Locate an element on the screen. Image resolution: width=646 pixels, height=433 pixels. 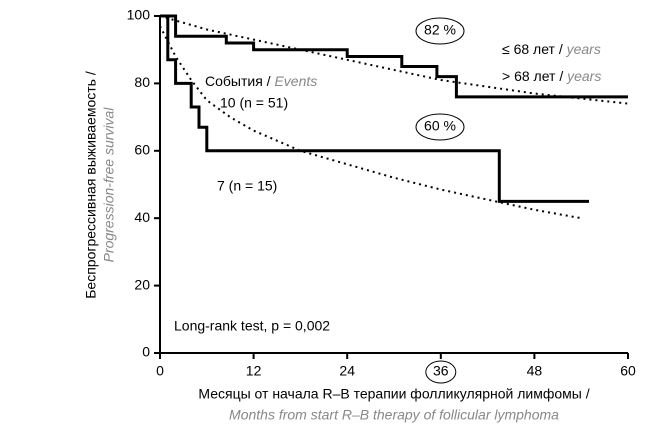
annotation: 10 (n = 51) is located at coordinates (254, 103).